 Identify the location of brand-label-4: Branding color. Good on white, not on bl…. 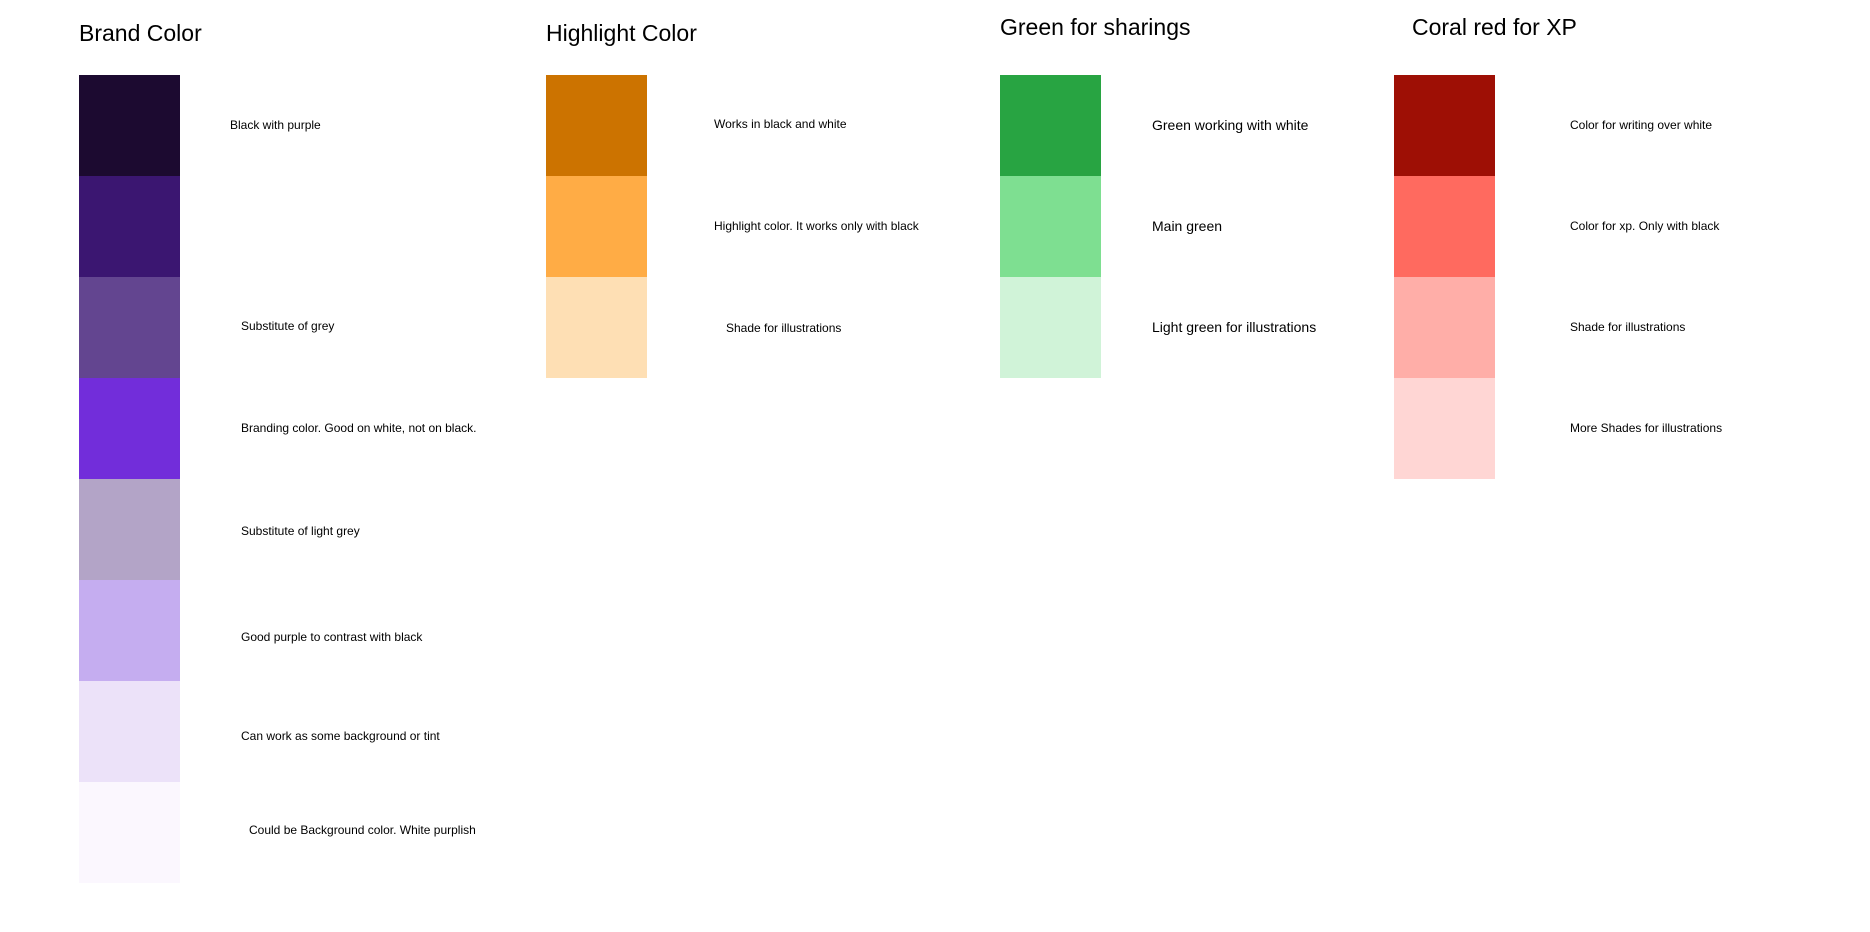
(359, 428).